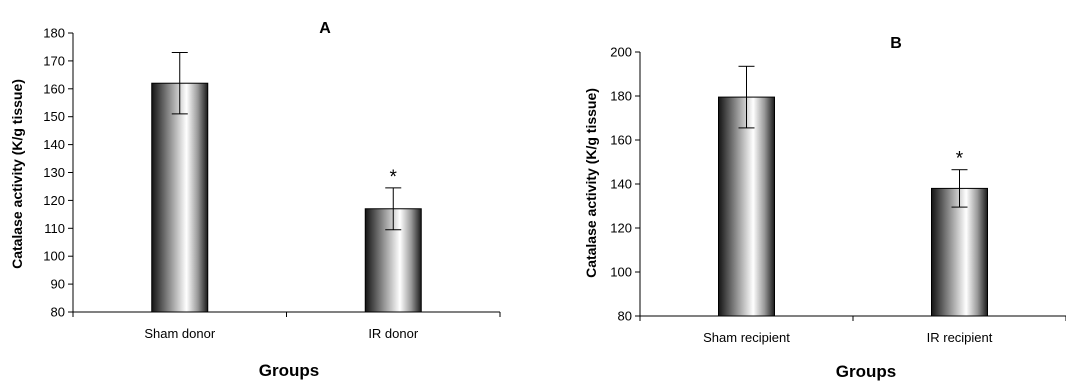 The height and width of the screenshot is (381, 1066). I want to click on chart-a-y-tick-label: 140, so click(54, 144).